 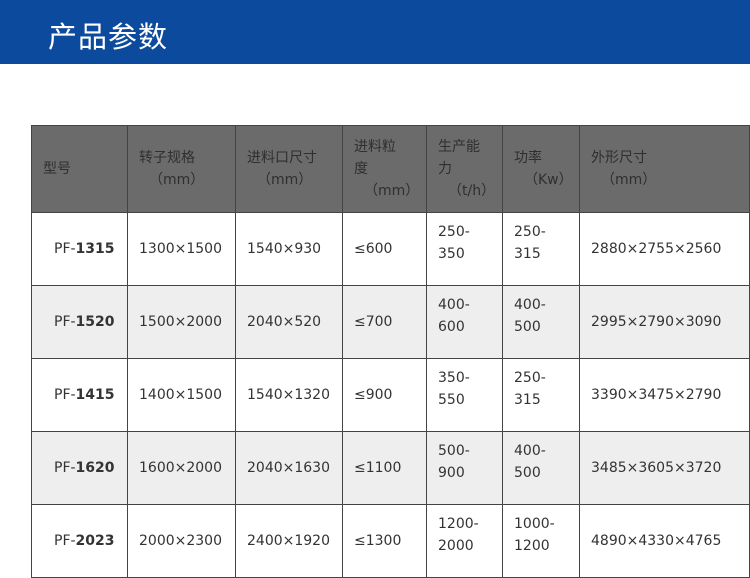 I want to click on cell-capacity: 350- 550, so click(x=464, y=395).